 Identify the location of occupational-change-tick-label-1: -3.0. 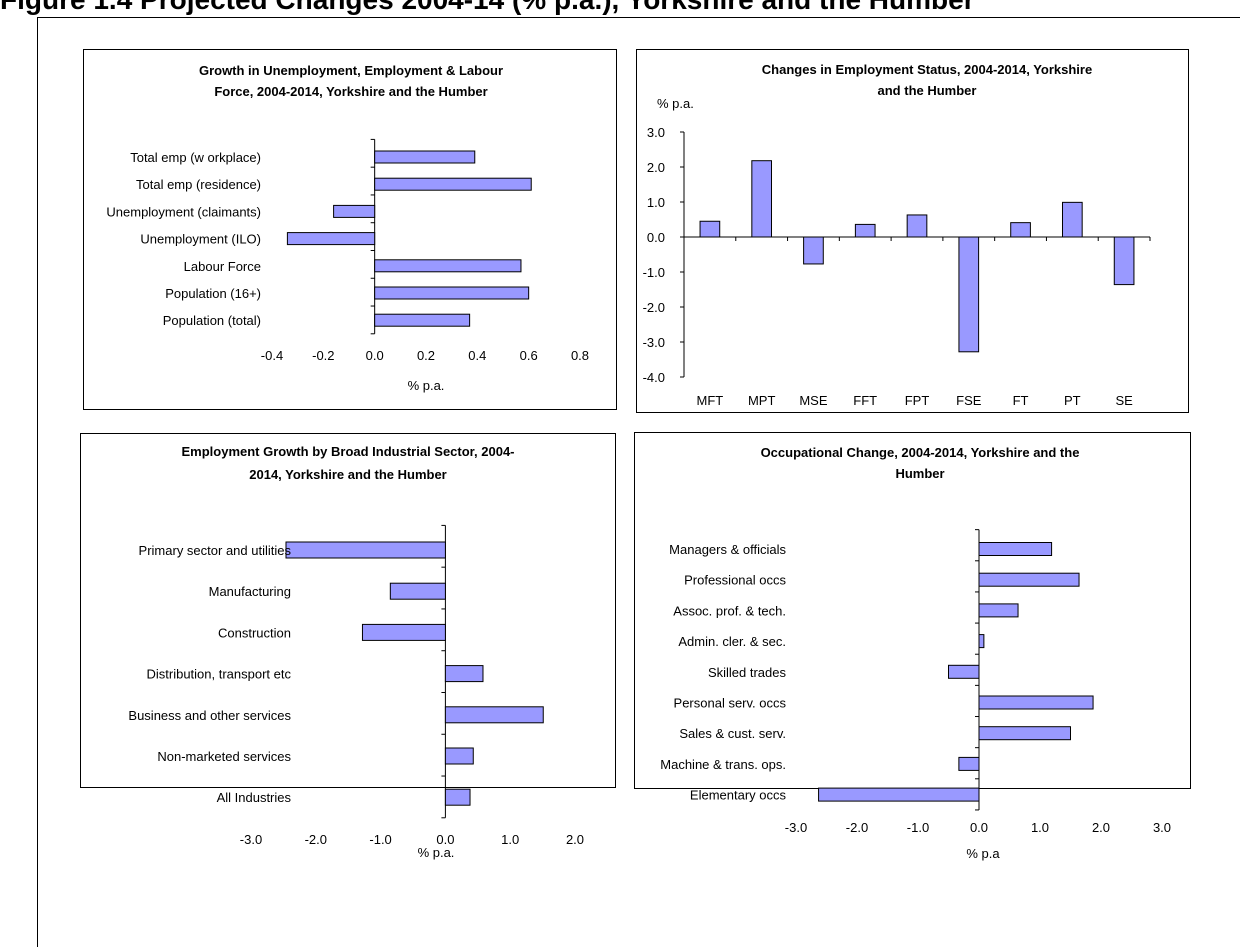
(796, 827).